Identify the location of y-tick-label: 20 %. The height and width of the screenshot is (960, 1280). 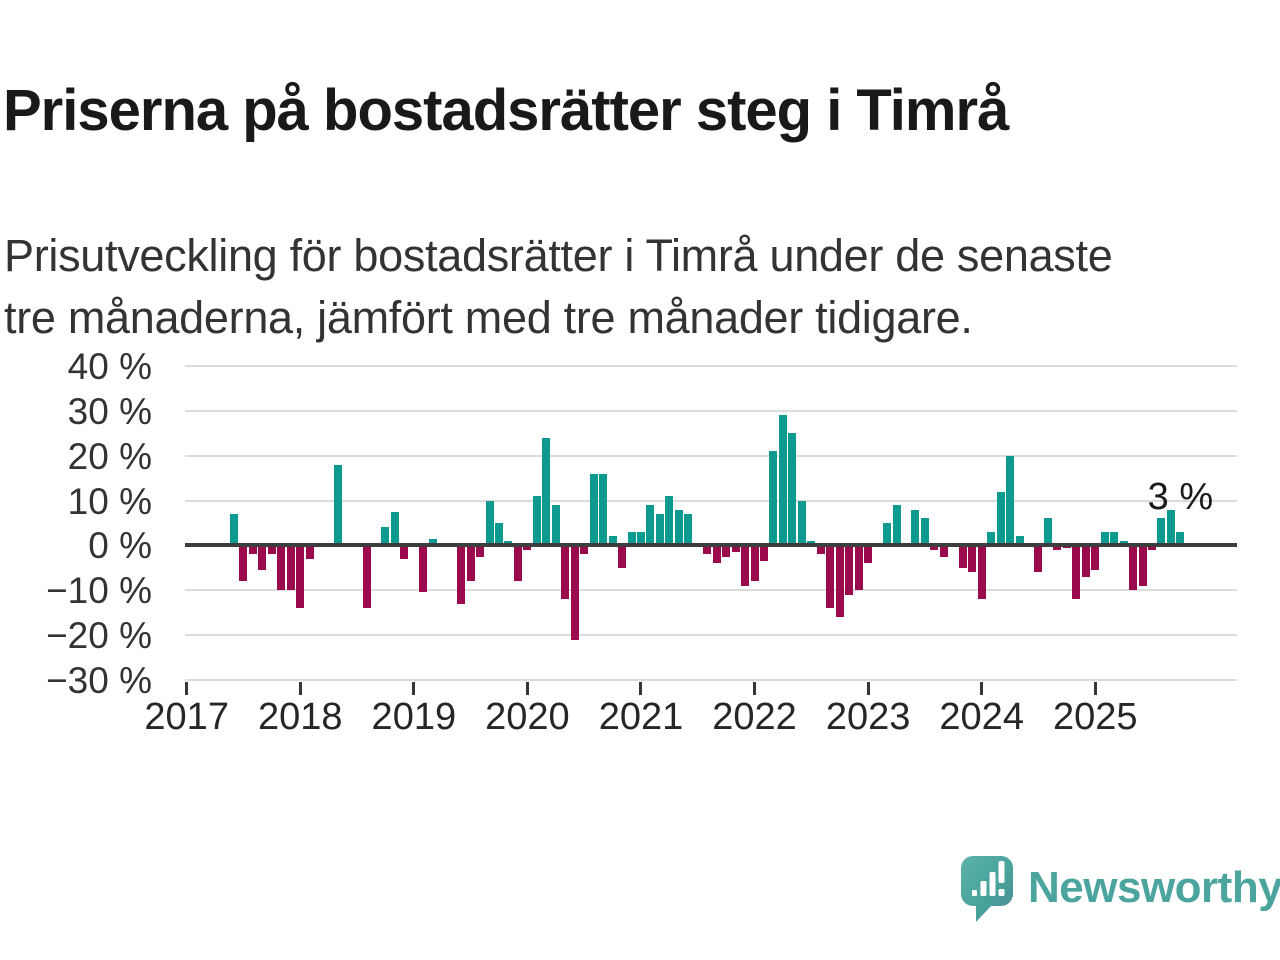
(109, 456).